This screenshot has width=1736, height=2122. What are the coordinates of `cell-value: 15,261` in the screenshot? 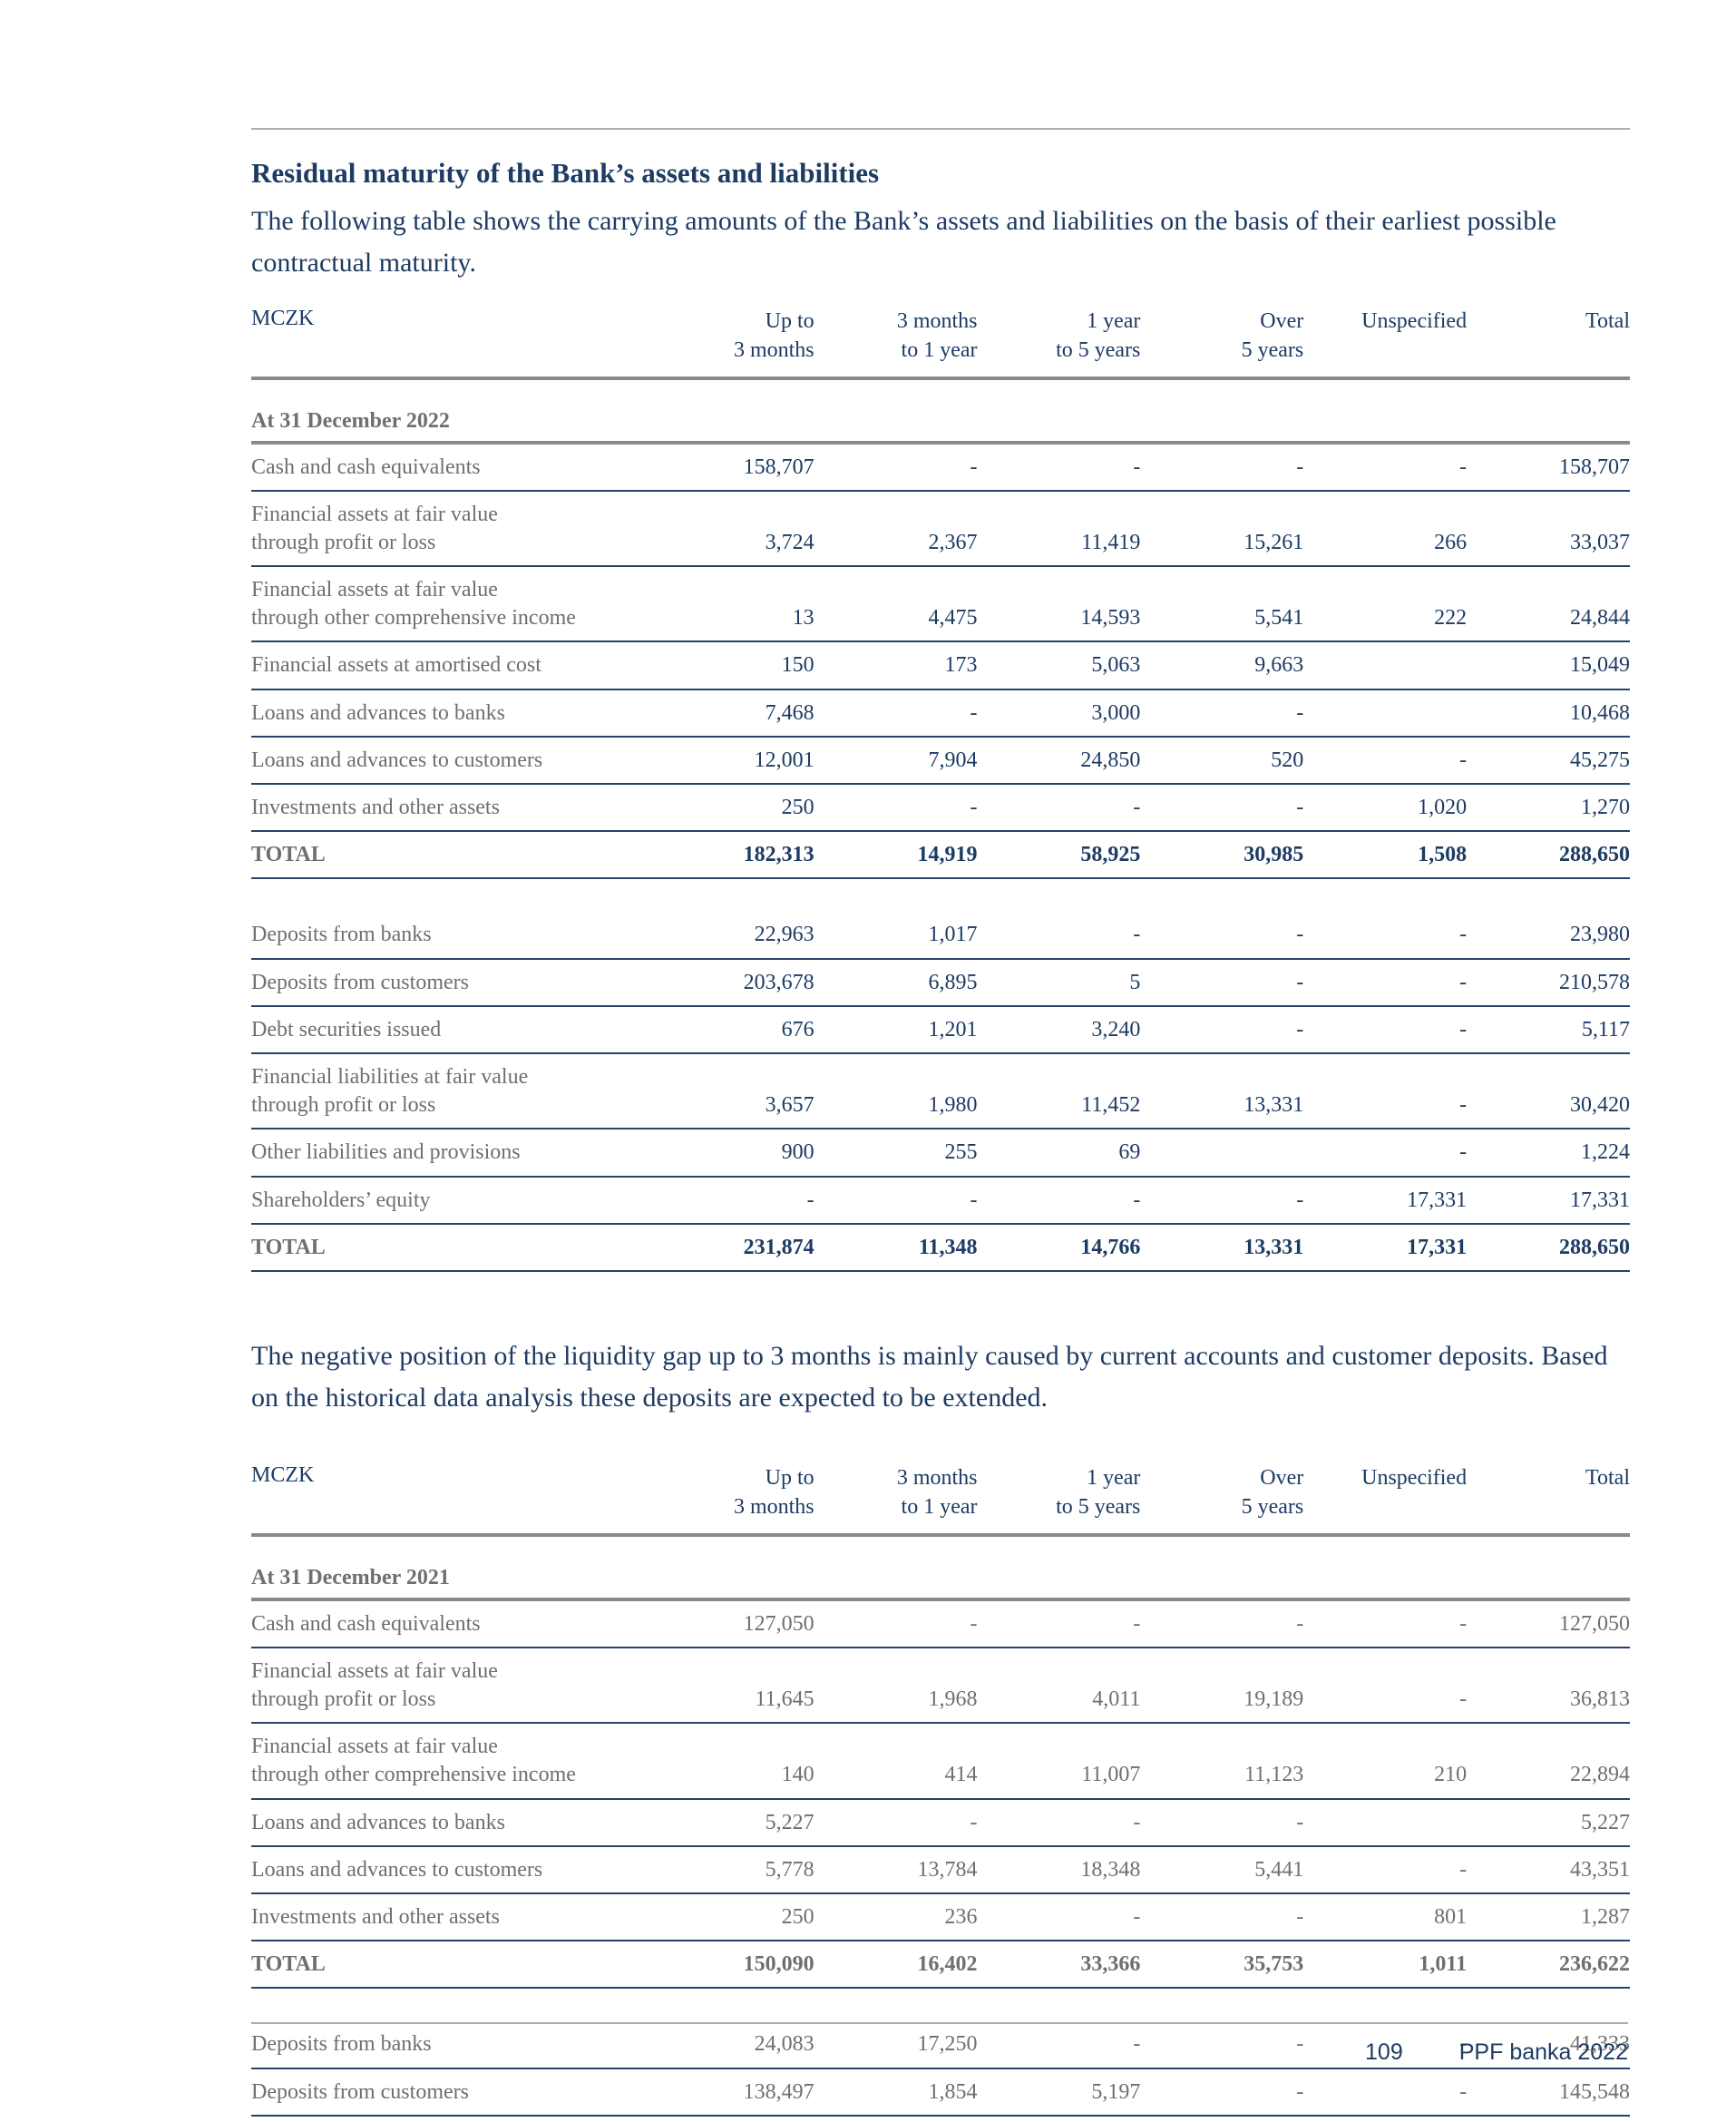 It's located at (1273, 542).